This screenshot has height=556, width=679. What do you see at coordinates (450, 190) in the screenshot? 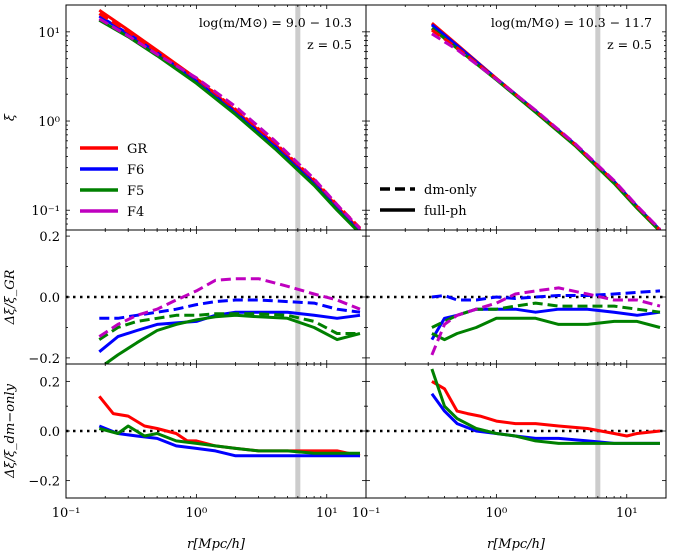
I see `legend-label-dm-only: dm-only` at bounding box center [450, 190].